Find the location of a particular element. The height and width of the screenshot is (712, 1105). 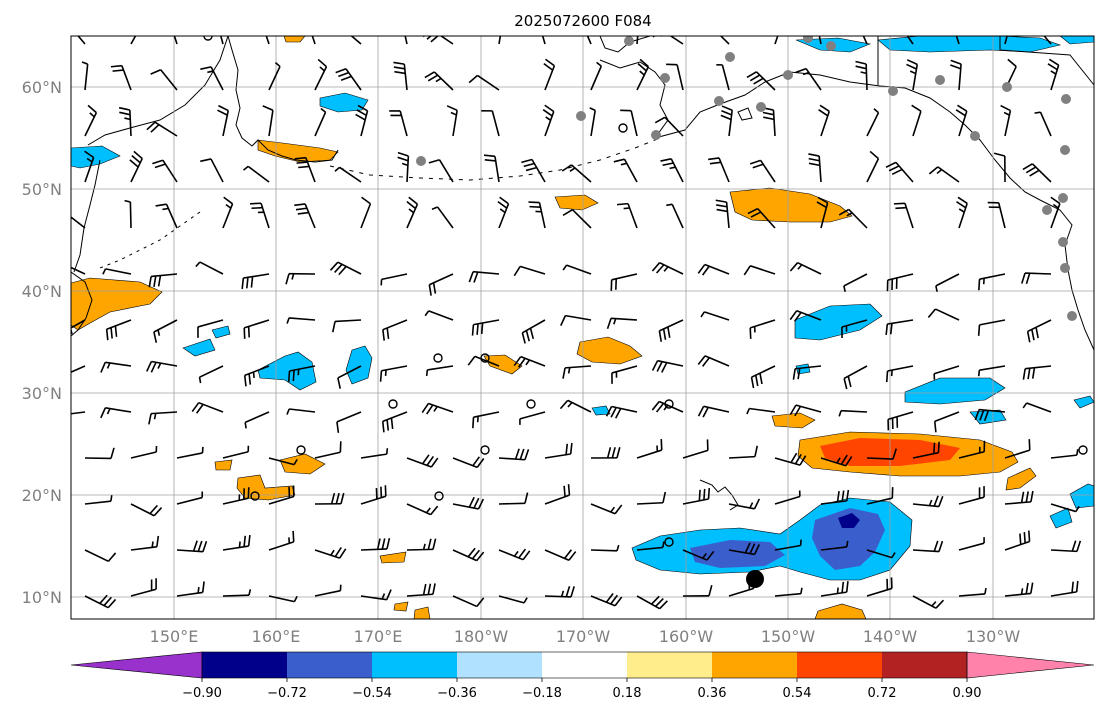

sakhalin-coastline is located at coordinates (87, 216).